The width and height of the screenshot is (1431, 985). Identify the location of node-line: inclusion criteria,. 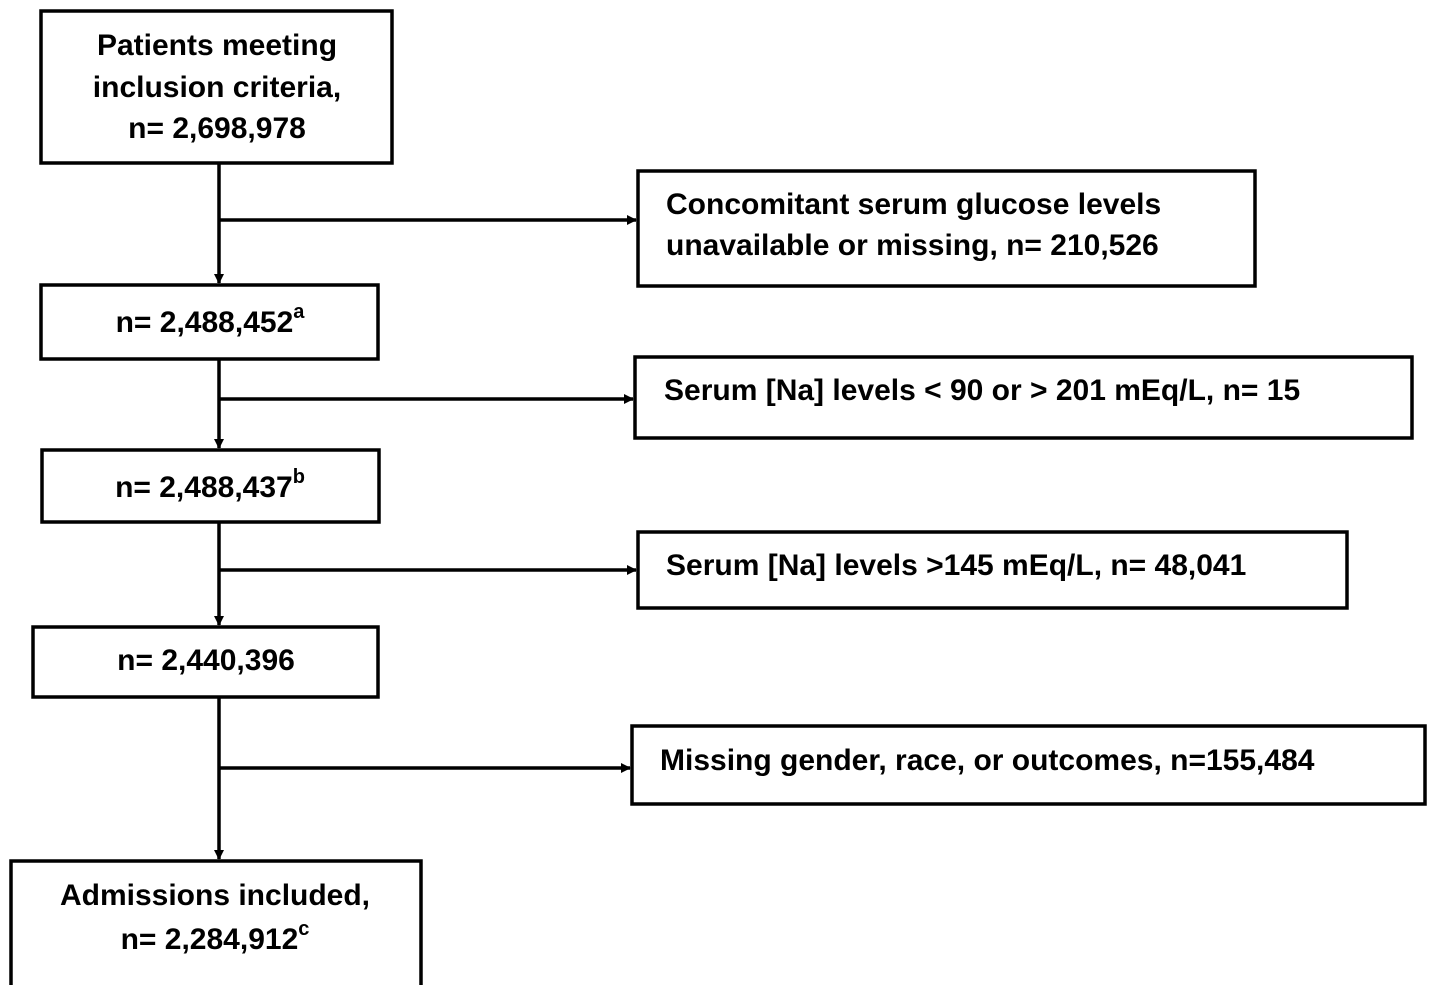
(217, 87).